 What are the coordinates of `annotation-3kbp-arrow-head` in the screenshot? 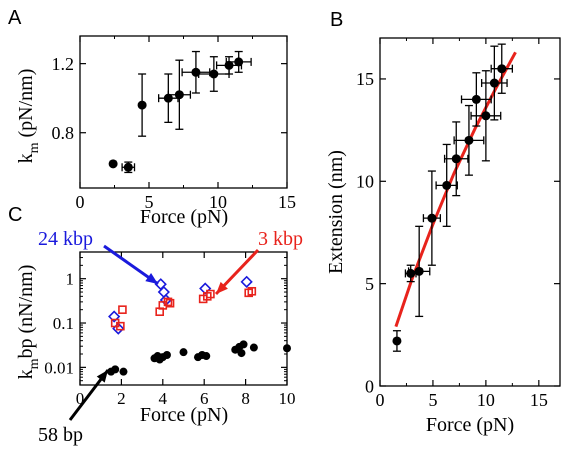 It's located at (222, 287).